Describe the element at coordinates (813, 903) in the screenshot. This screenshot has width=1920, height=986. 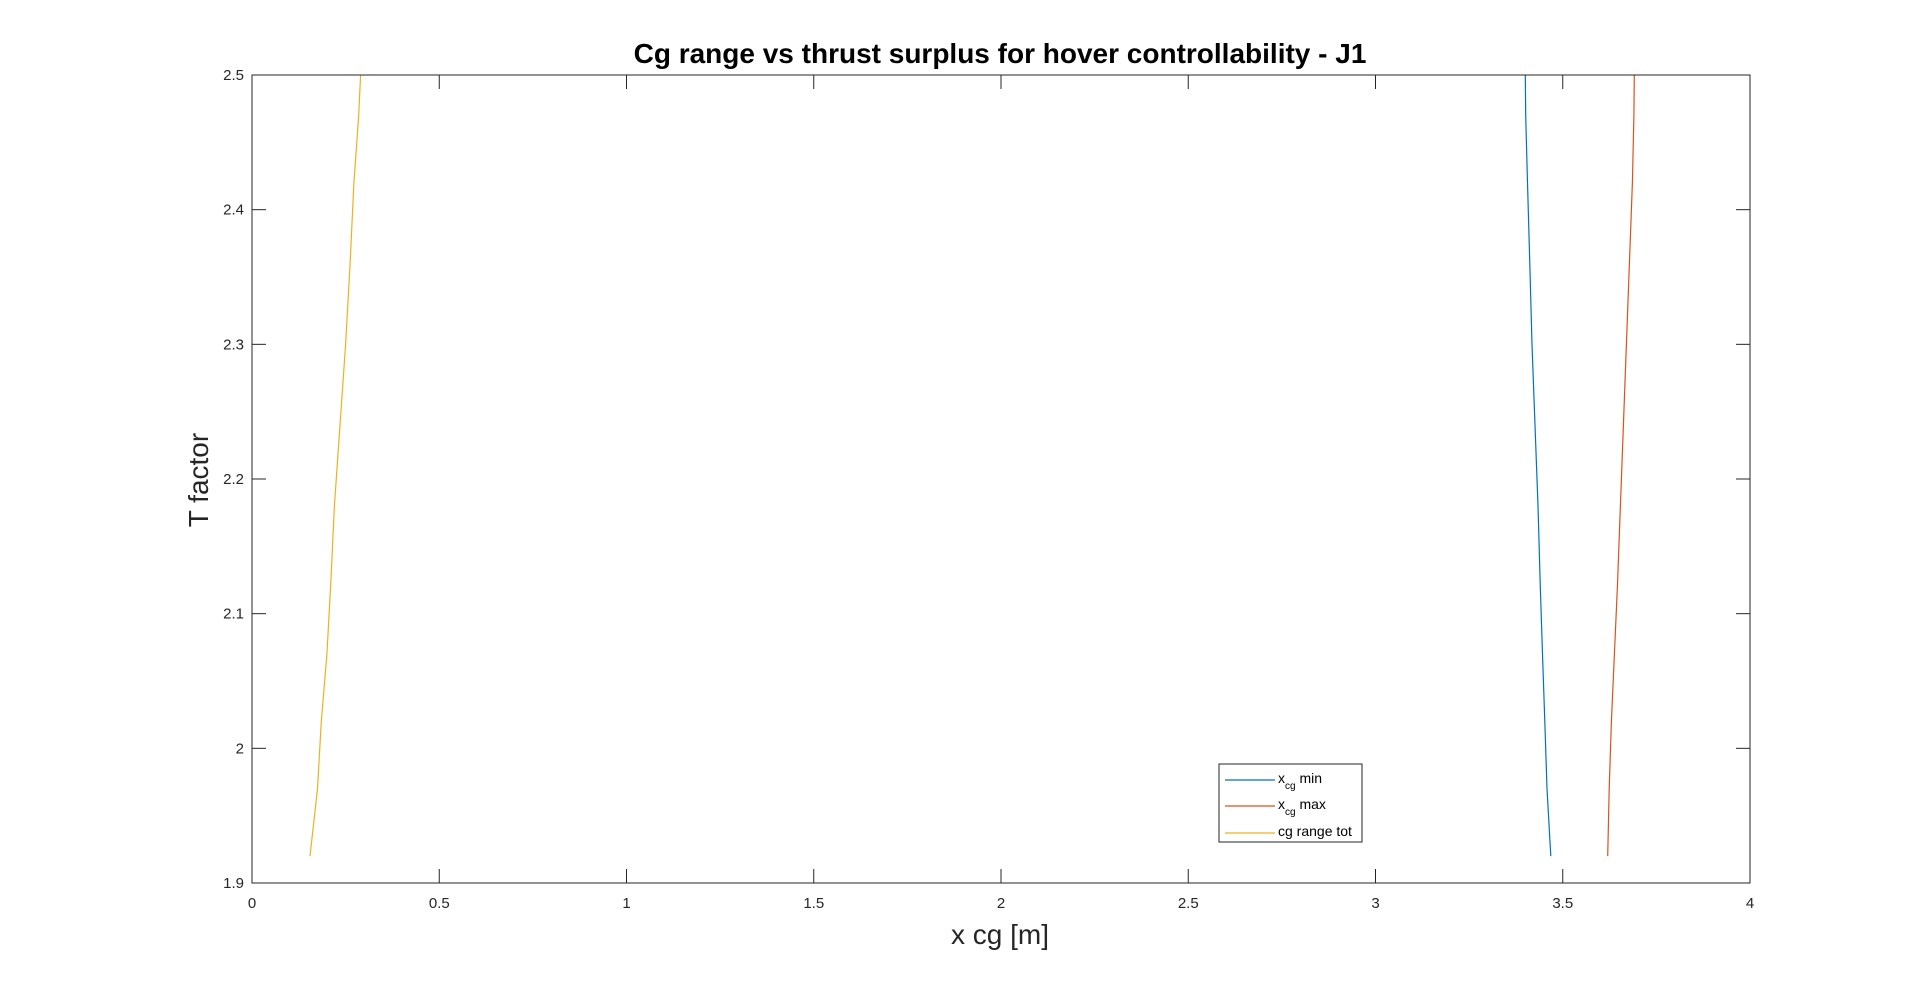
I see `x-tick-label: 1.5` at that location.